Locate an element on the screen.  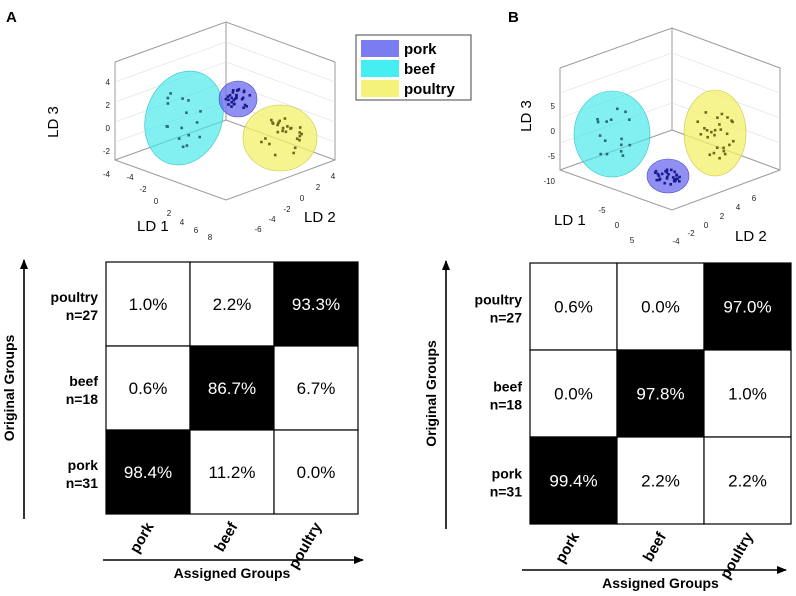
legend-label-beef: beef is located at coordinates (420, 69).